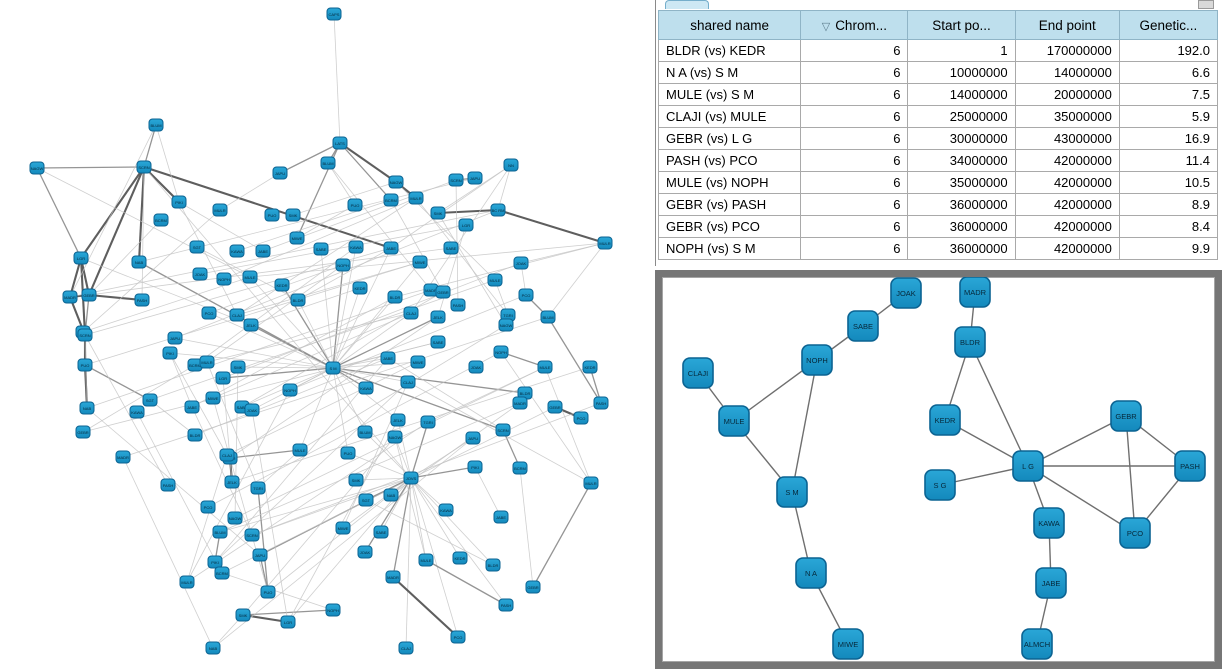 The height and width of the screenshot is (669, 1222). What do you see at coordinates (938, 226) in the screenshot?
I see `table-row: GEBR (vs) PCO 6 36000000 42000000 8.4` at bounding box center [938, 226].